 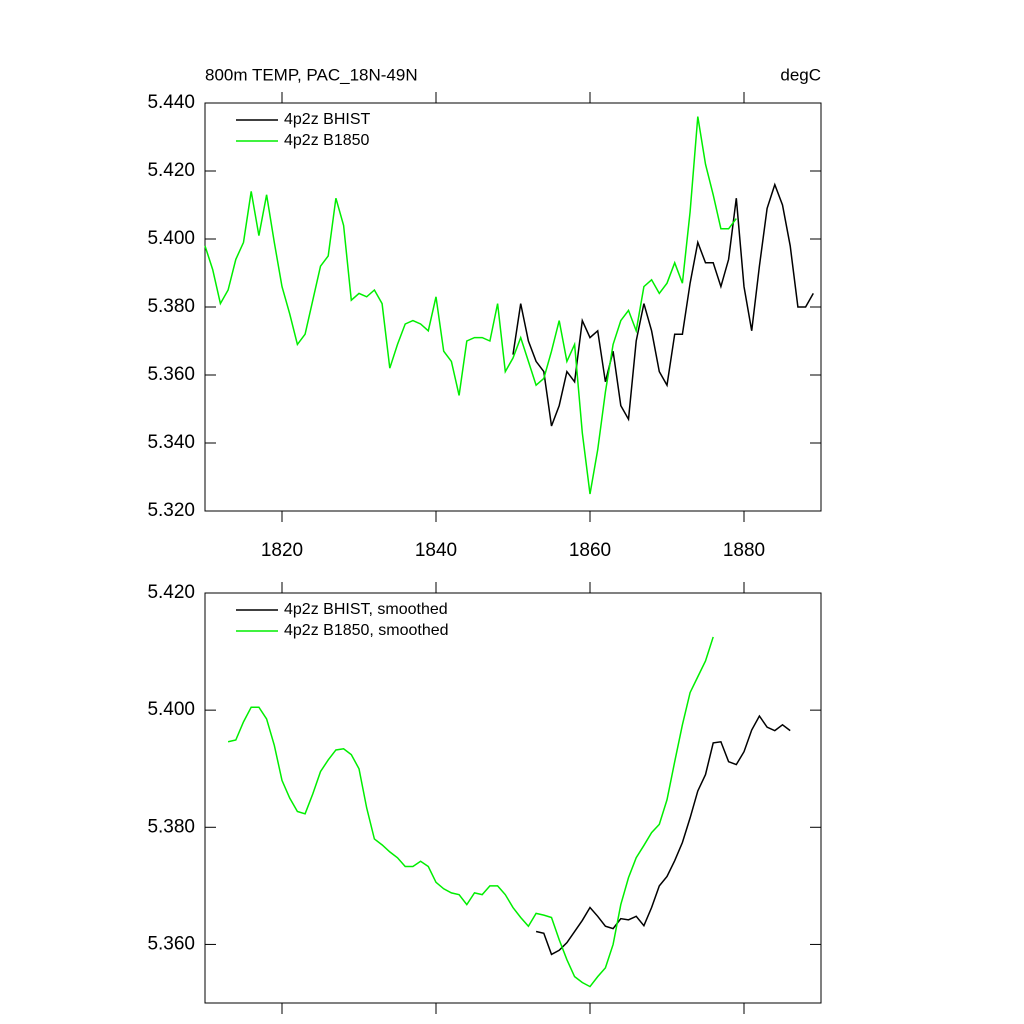 What do you see at coordinates (171, 102) in the screenshot?
I see `y-tick-label: 5.440` at bounding box center [171, 102].